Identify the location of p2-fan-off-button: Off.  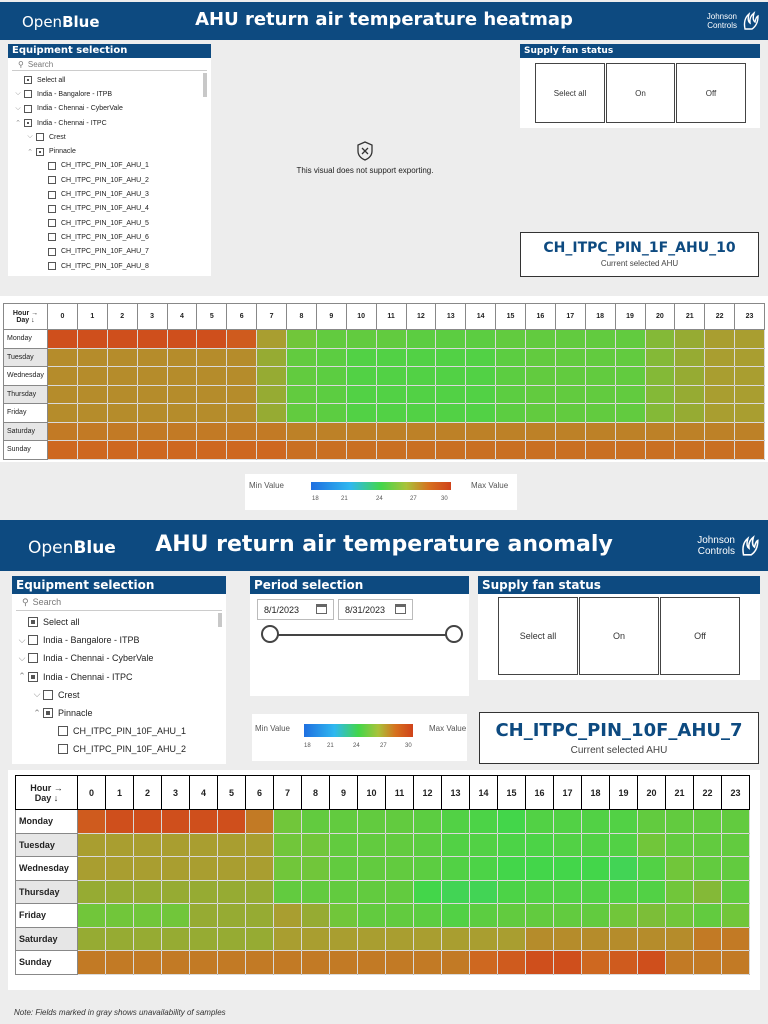
(700, 636).